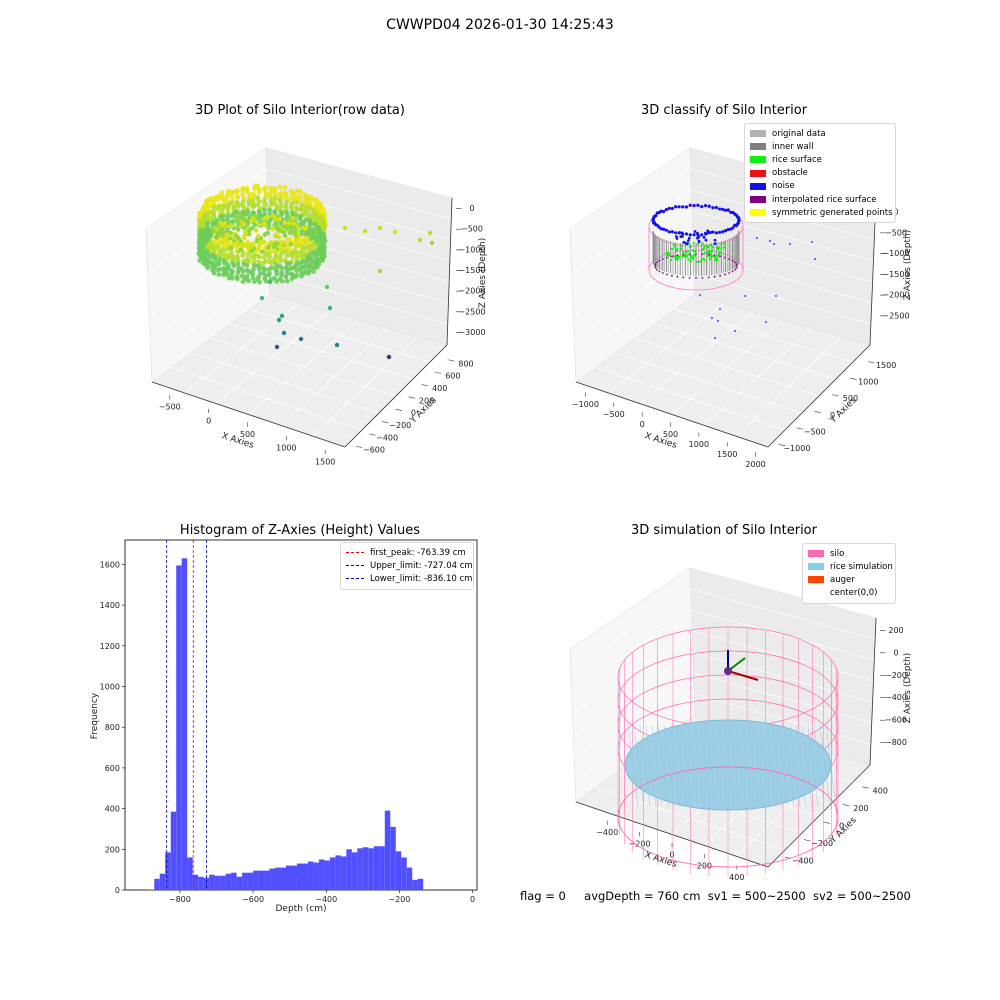  Describe the element at coordinates (471, 332) in the screenshot. I see `p1-z-tick-label: −3000` at that location.